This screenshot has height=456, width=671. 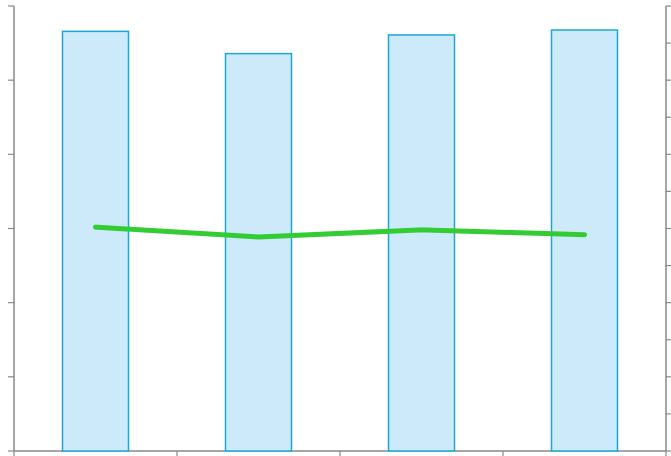 I want to click on line-series, so click(x=340, y=232).